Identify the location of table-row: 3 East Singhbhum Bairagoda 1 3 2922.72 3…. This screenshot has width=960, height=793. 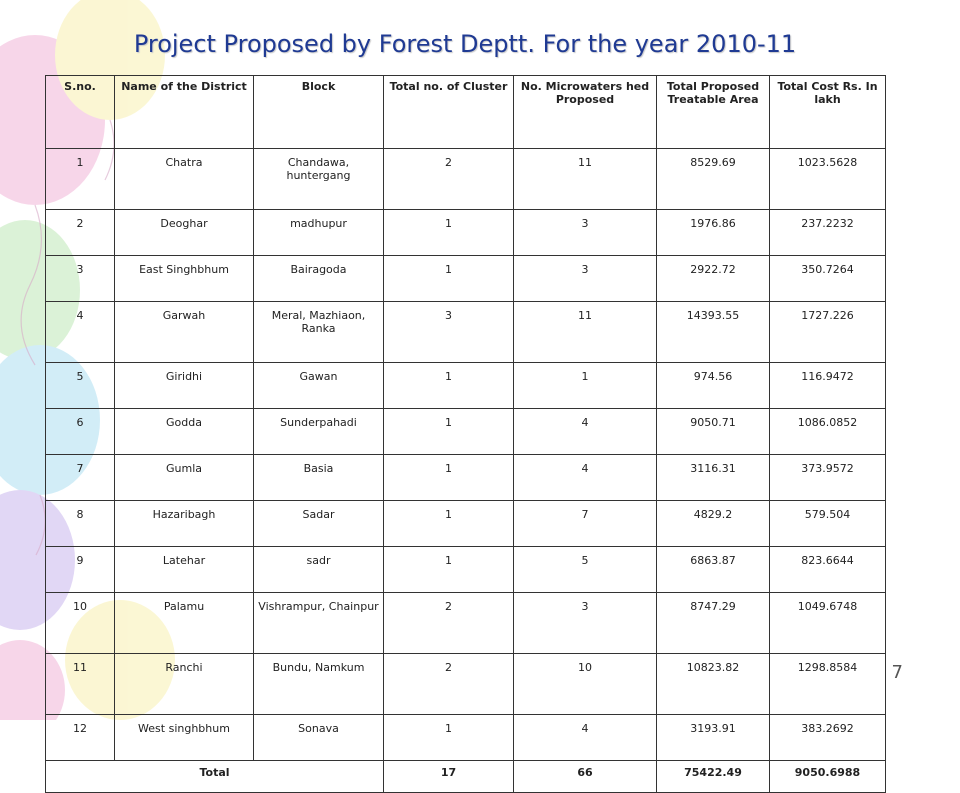
(465, 278).